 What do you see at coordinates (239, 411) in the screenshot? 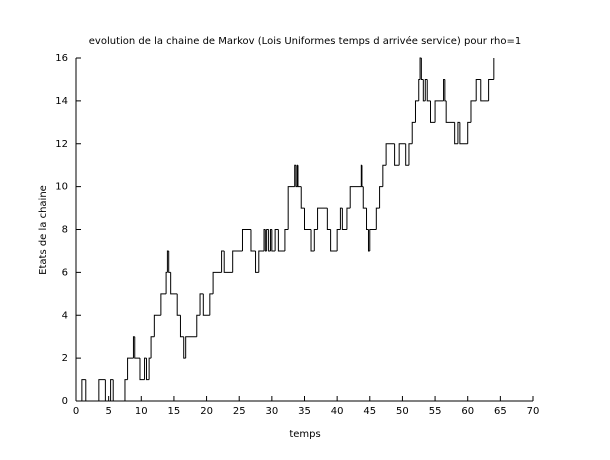
I see `x-tick-label: 25` at bounding box center [239, 411].